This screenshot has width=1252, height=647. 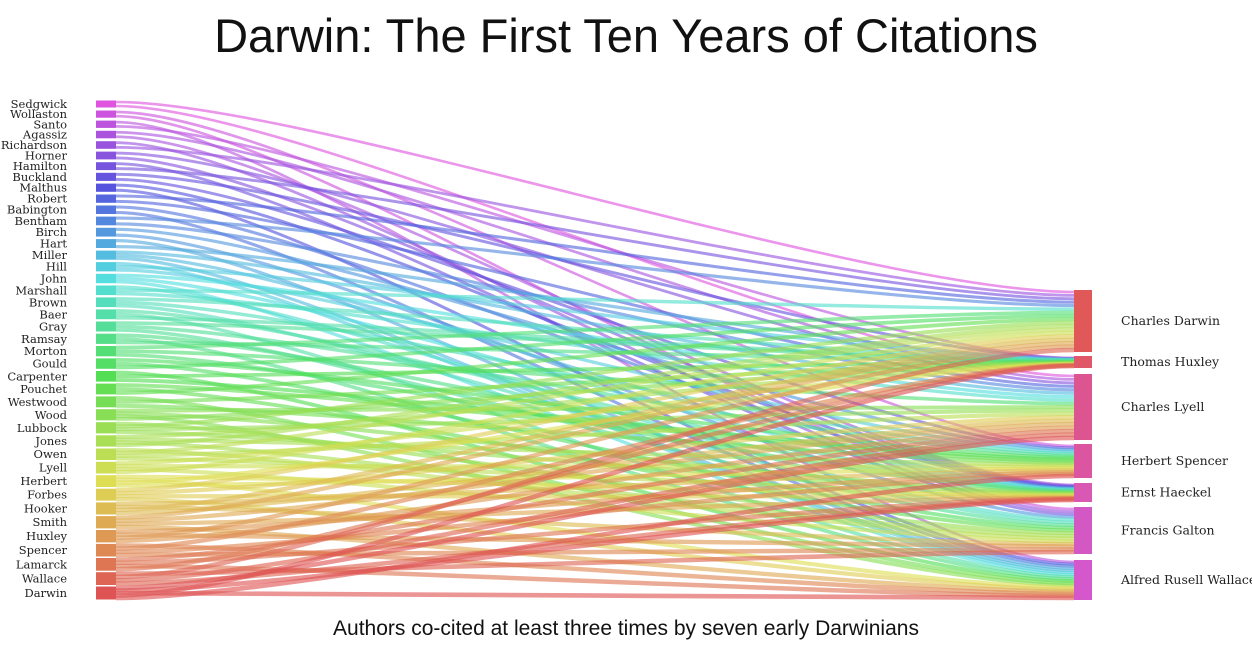 What do you see at coordinates (106, 441) in the screenshot?
I see `source-node-jones` at bounding box center [106, 441].